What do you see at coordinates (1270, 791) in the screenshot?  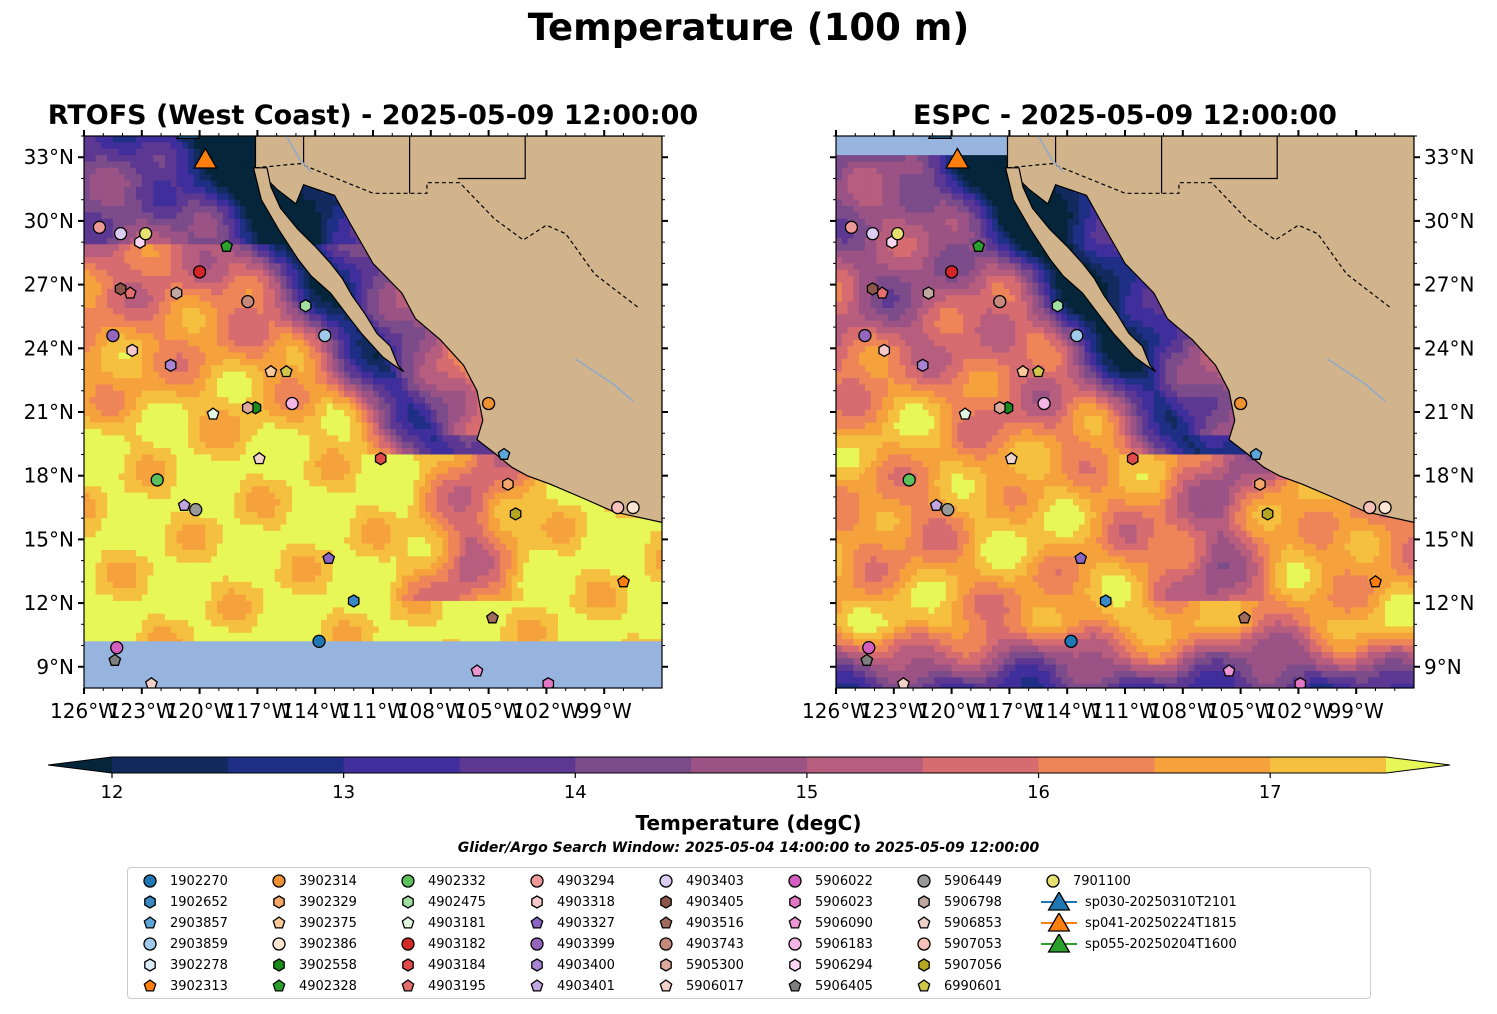 I see `colorbar-tick-label: 17` at bounding box center [1270, 791].